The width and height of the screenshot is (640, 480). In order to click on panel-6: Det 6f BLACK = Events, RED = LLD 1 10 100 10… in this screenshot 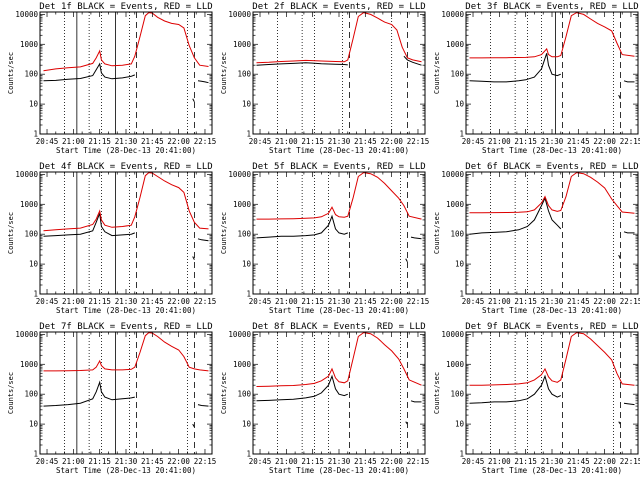, I will do `click(536, 238)`.